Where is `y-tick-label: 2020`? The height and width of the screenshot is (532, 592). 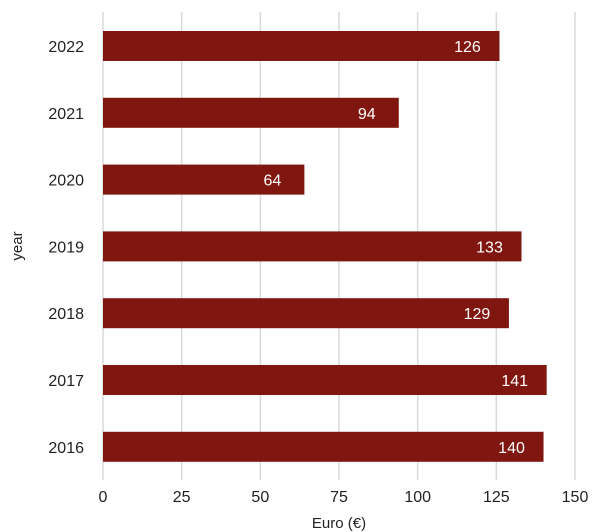 y-tick-label: 2020 is located at coordinates (66, 181).